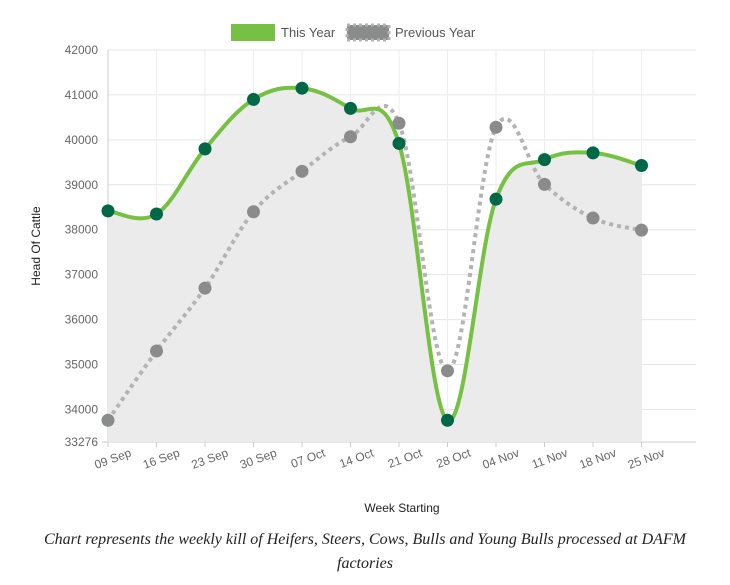  I want to click on y-tick-label: 33276, so click(82, 442).